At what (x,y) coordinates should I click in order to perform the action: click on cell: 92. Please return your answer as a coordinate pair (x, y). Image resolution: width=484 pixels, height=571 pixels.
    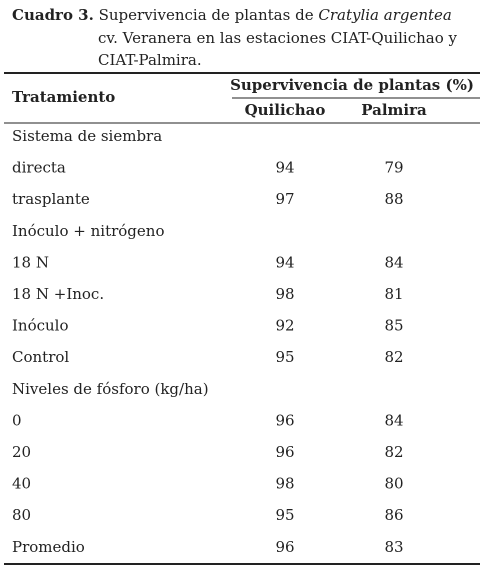
    Looking at the image, I should click on (284, 326).